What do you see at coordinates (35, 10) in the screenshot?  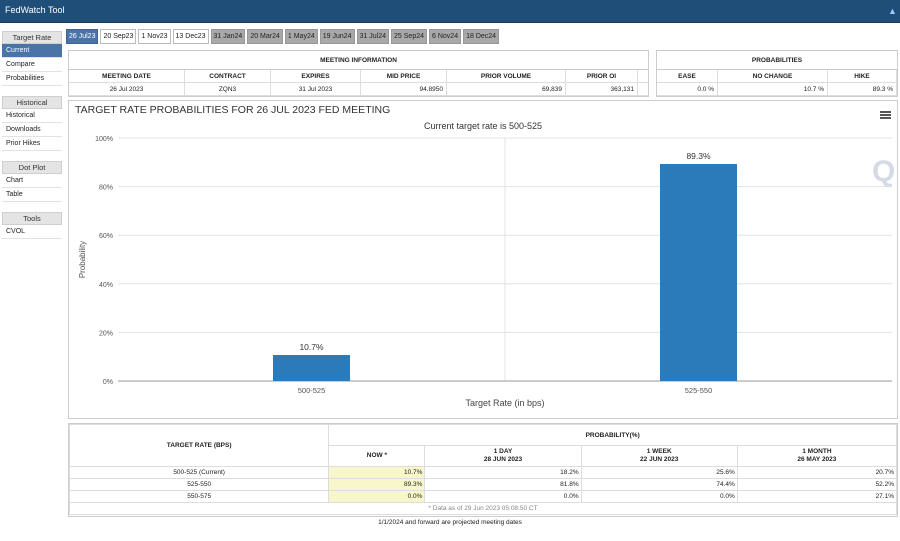 I see `window-title: FedWatch Tool` at bounding box center [35, 10].